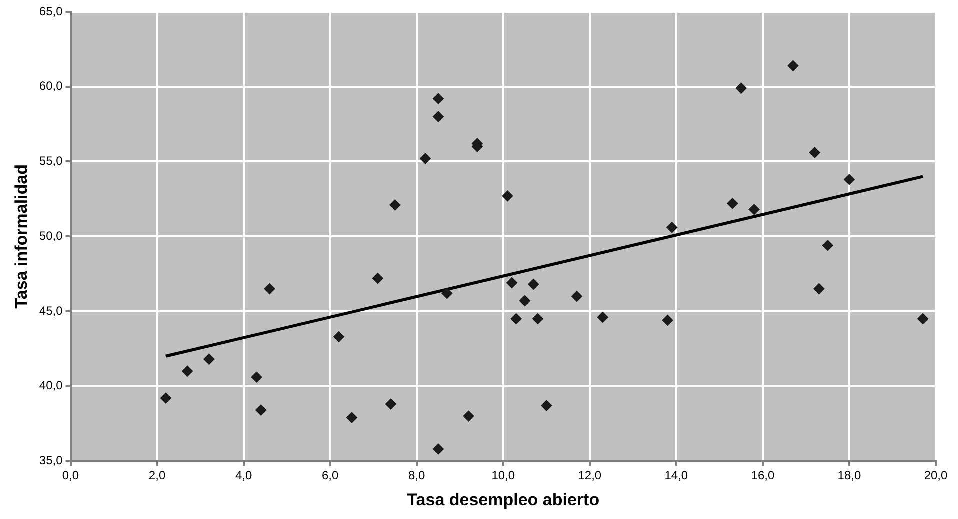 This screenshot has height=519, width=958. I want to click on x-tick-label: 6,0, so click(330, 475).